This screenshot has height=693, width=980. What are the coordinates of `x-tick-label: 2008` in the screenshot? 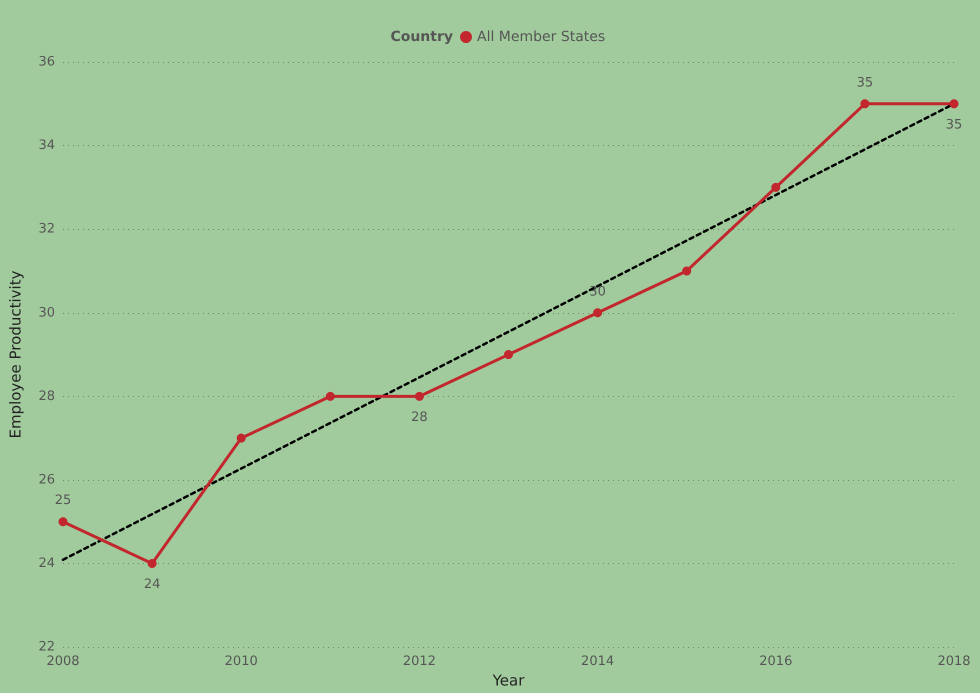 It's located at (63, 662).